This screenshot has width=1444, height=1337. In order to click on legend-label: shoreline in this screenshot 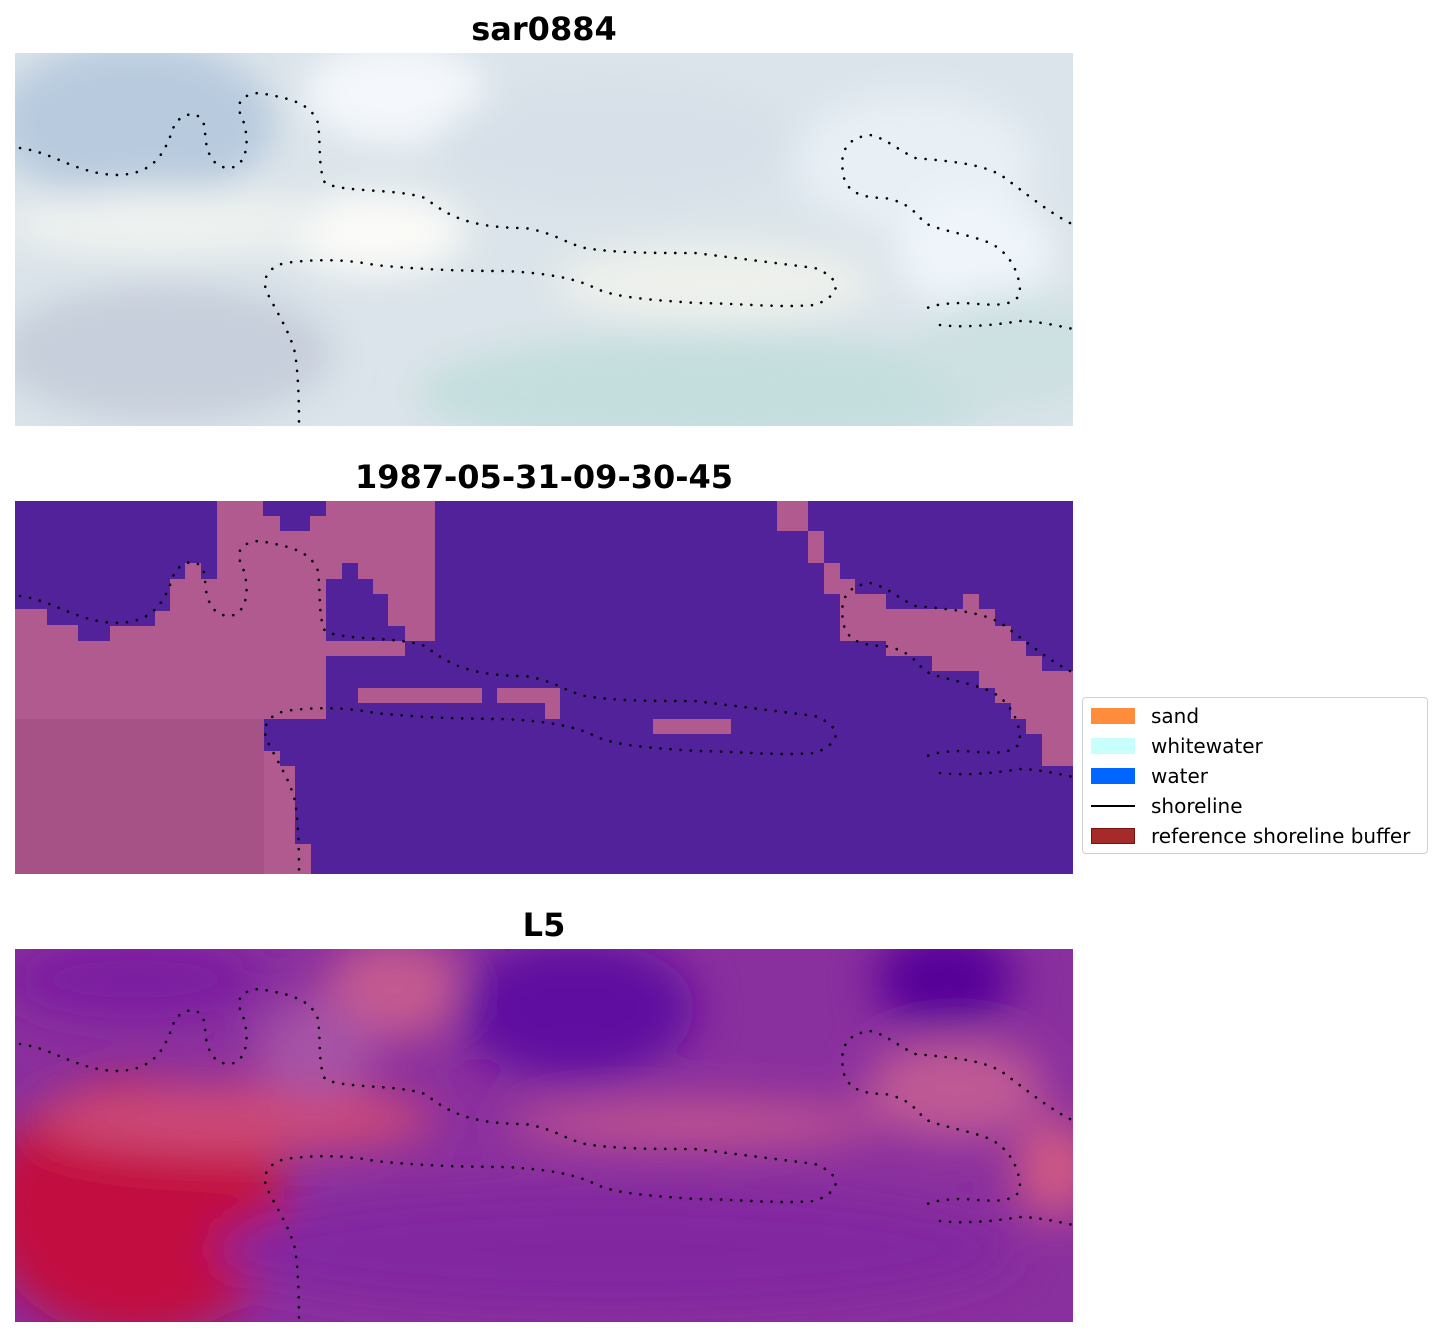, I will do `click(1197, 806)`.